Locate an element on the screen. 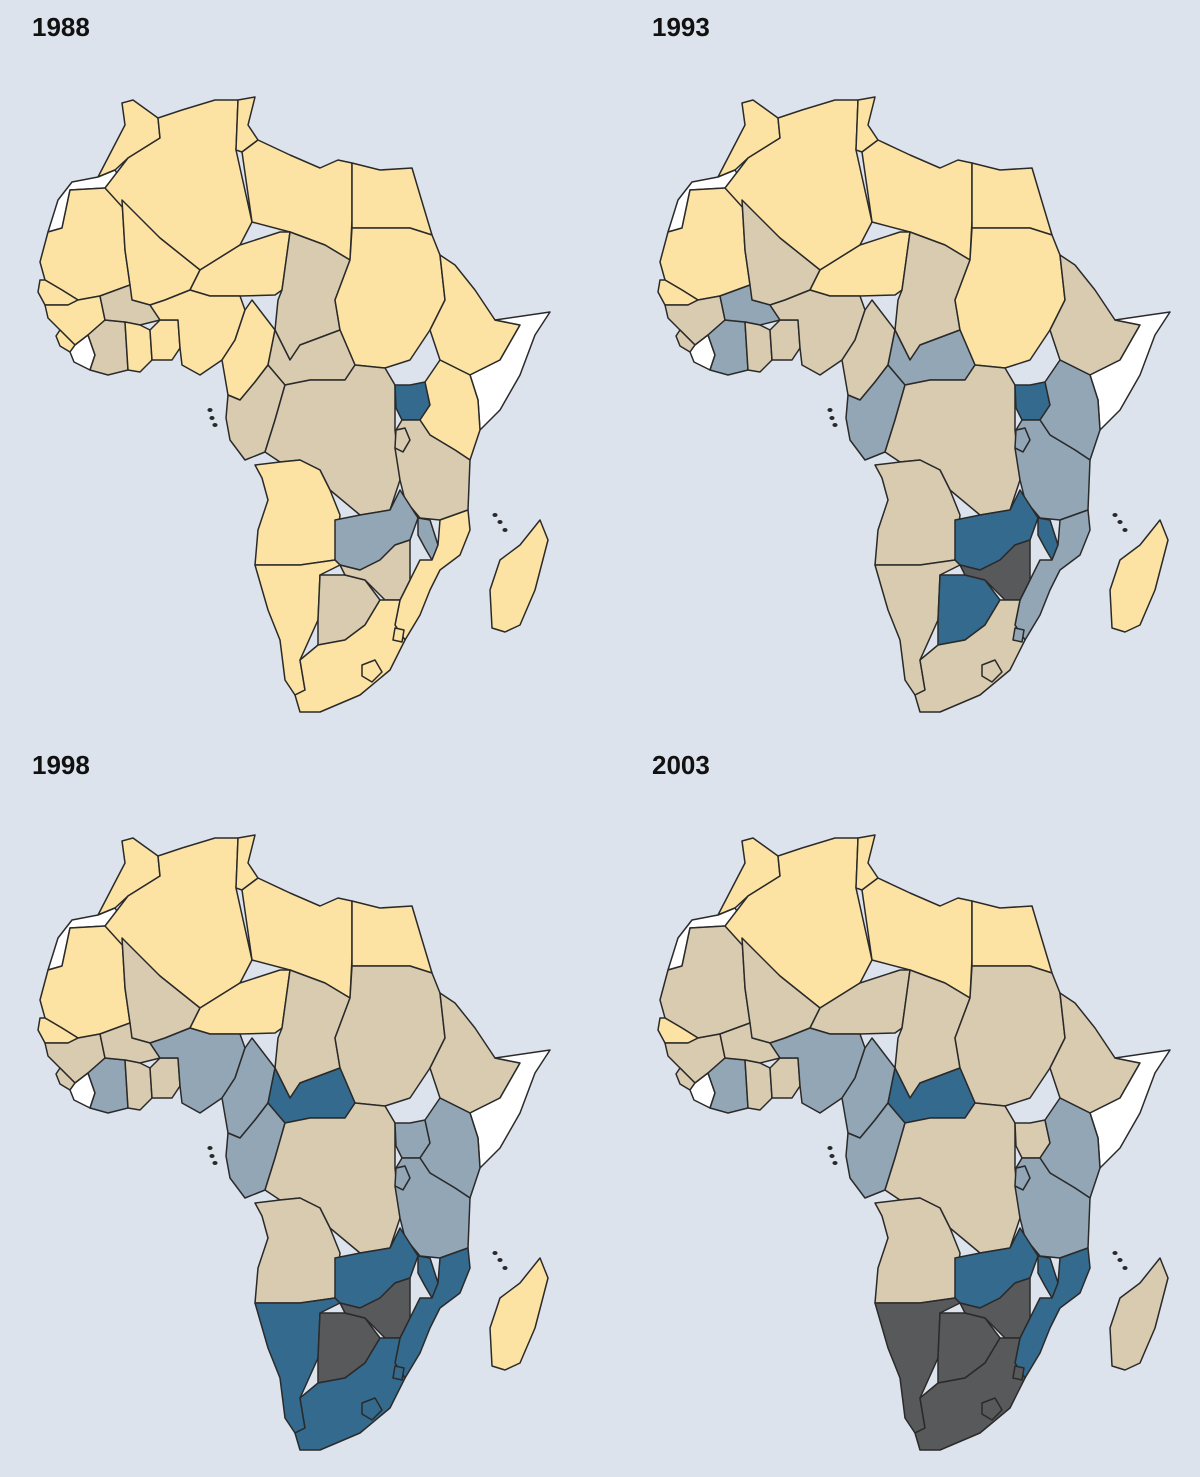 This screenshot has height=1477, width=1200. panel-year-label: 1993 is located at coordinates (681, 27).